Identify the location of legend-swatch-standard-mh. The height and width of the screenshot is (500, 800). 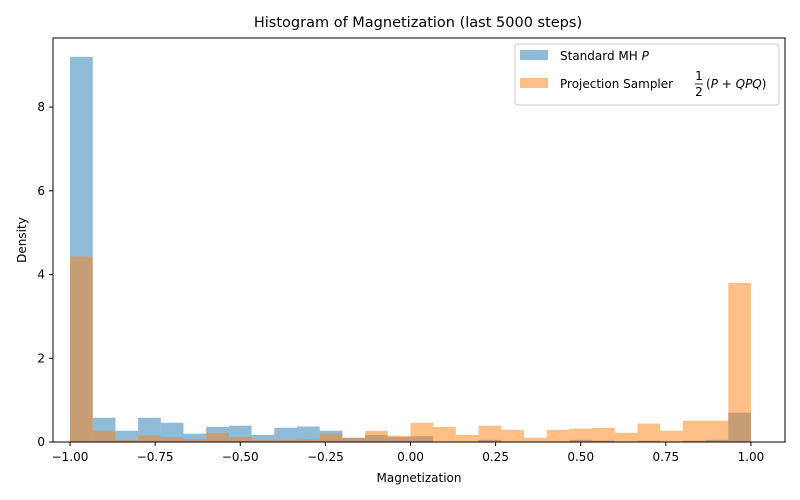
(534, 55).